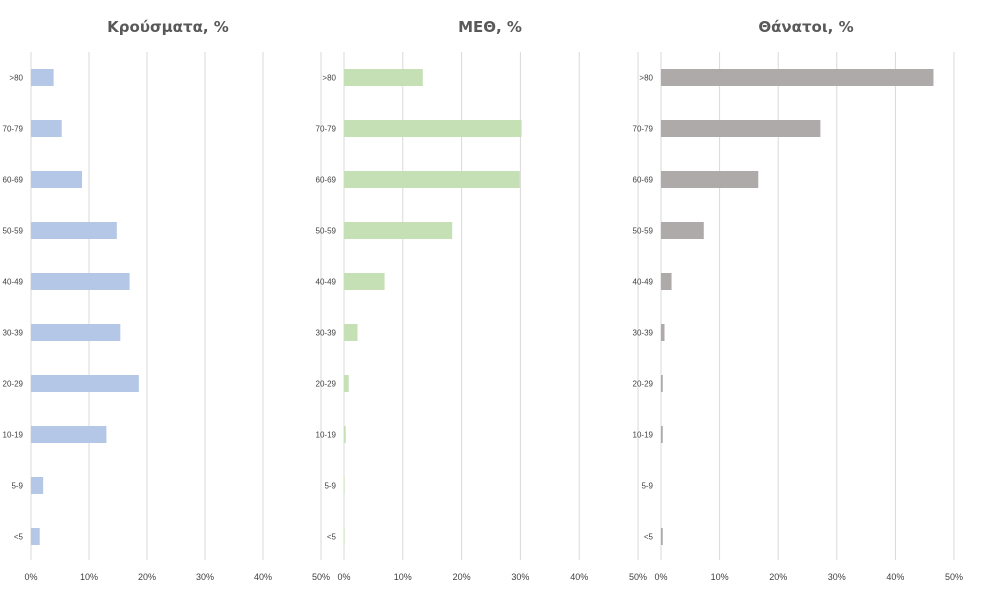  Describe the element at coordinates (805, 27) in the screenshot. I see `chart-title: Θάνατοι, %` at that location.